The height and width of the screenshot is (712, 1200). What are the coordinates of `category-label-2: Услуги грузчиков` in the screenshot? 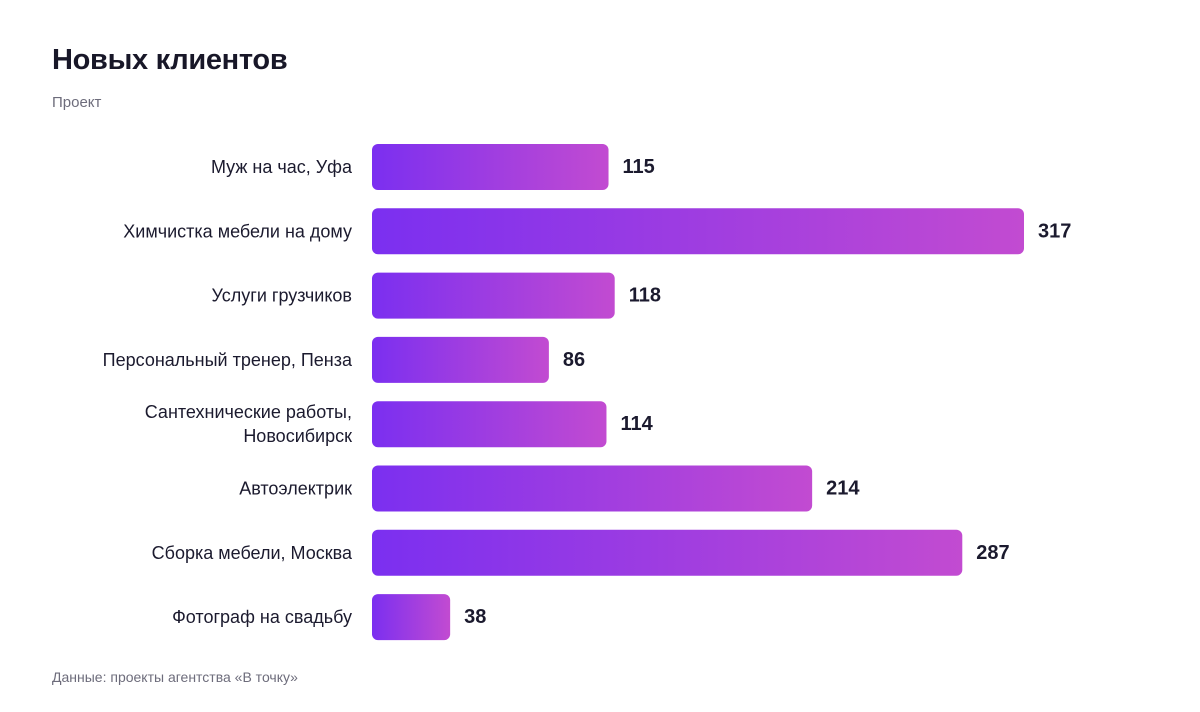 It's located at (282, 296).